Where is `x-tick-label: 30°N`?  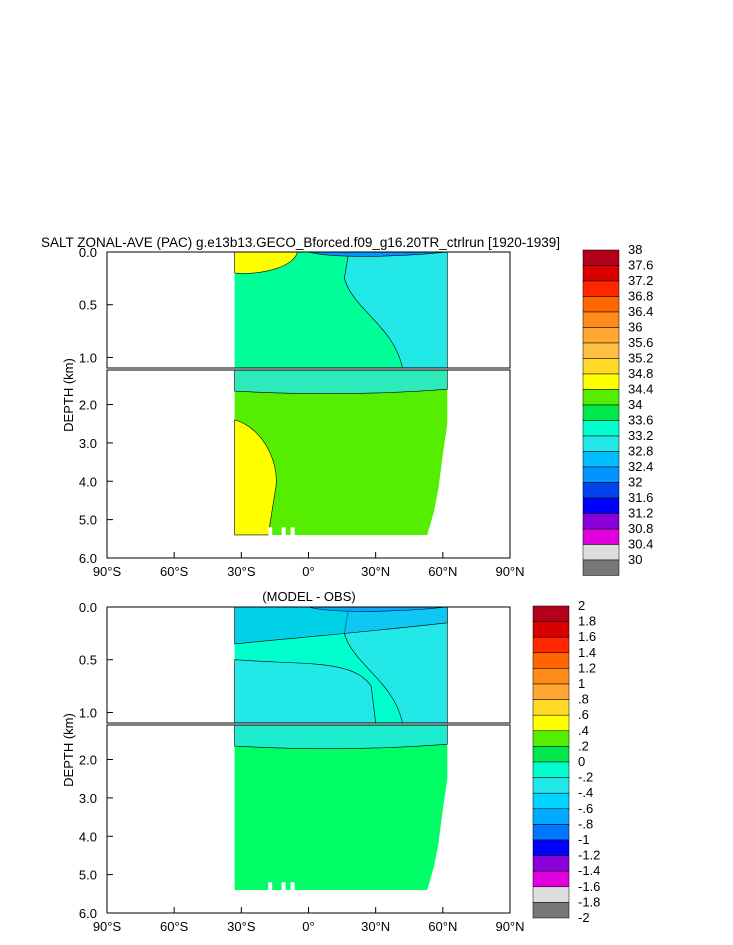 x-tick-label: 30°N is located at coordinates (375, 926).